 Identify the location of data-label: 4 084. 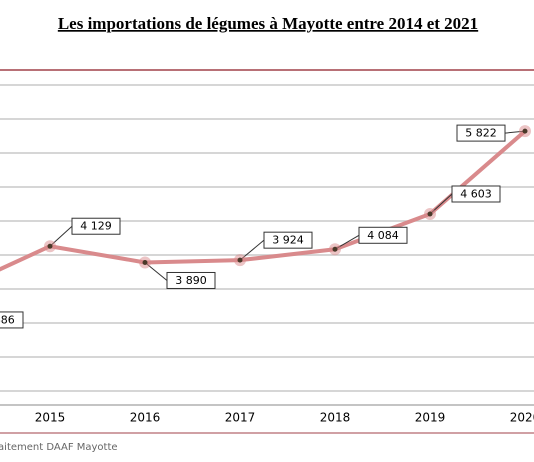
(383, 235).